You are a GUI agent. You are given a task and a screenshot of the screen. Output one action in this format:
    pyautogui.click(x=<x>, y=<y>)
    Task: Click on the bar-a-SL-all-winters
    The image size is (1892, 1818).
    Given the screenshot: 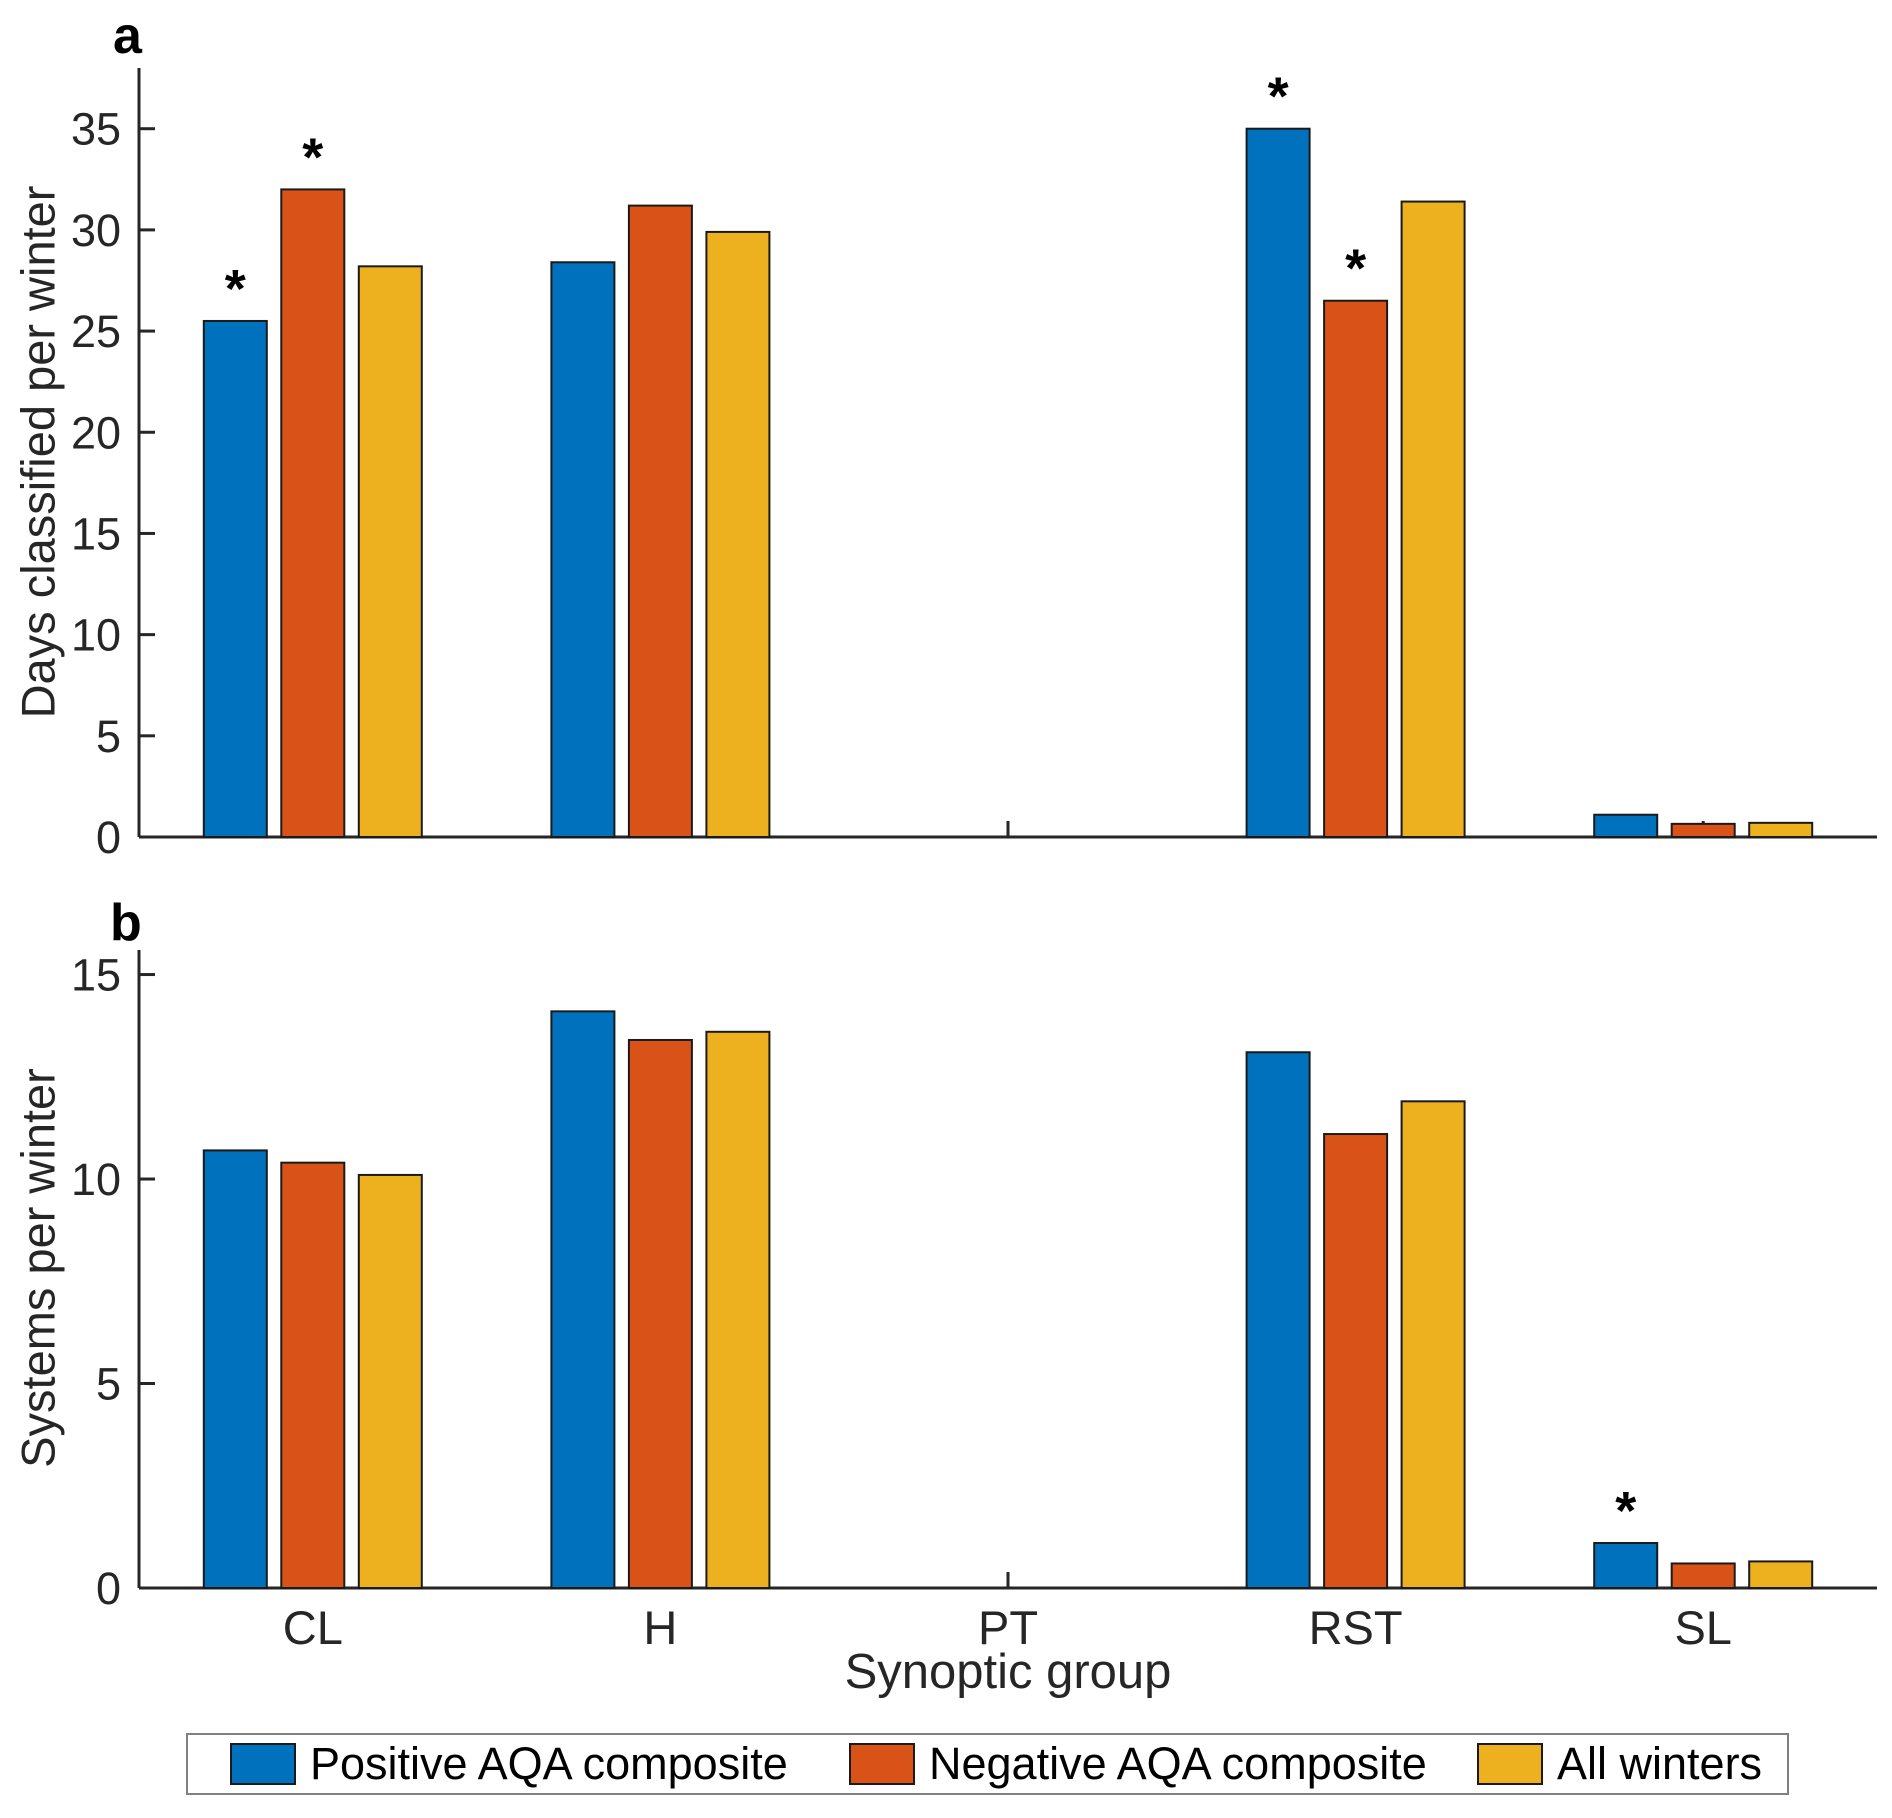 What is the action you would take?
    pyautogui.click(x=1781, y=830)
    